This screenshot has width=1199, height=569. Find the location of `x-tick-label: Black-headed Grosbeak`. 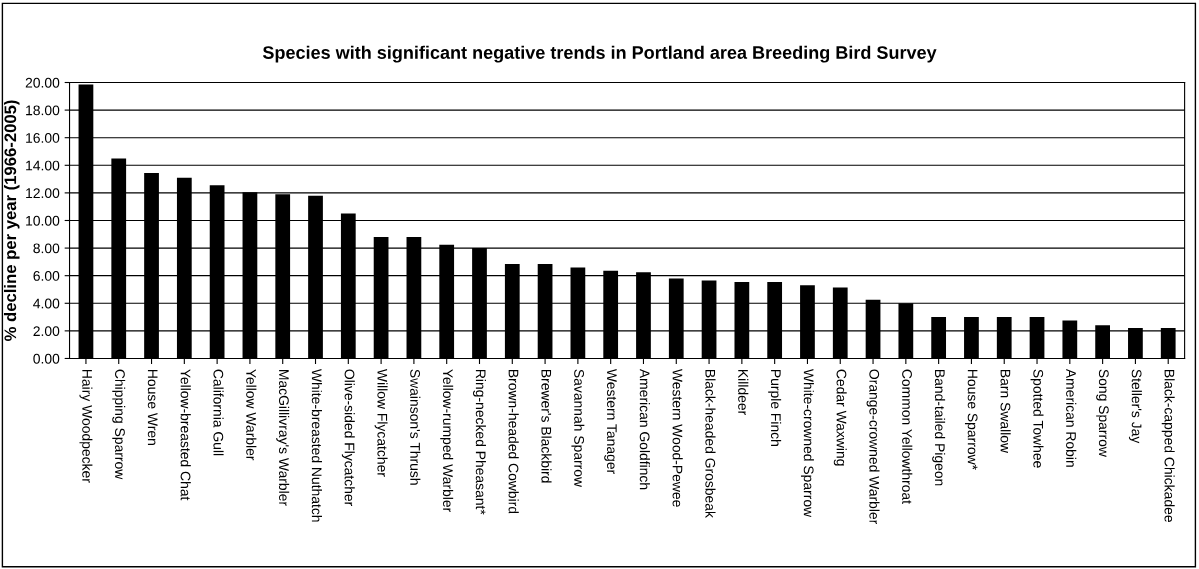

x-tick-label: Black-headed Grosbeak is located at coordinates (710, 444).